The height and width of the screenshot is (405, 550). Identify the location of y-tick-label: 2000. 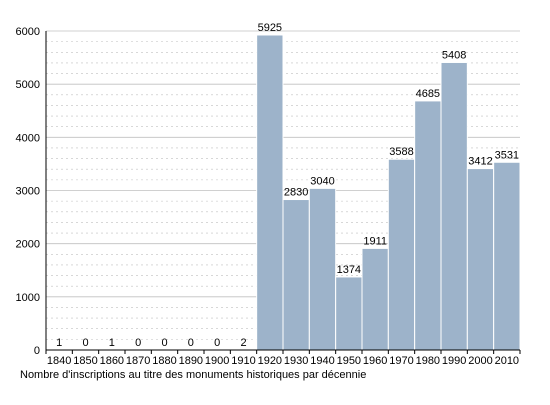
(28, 245).